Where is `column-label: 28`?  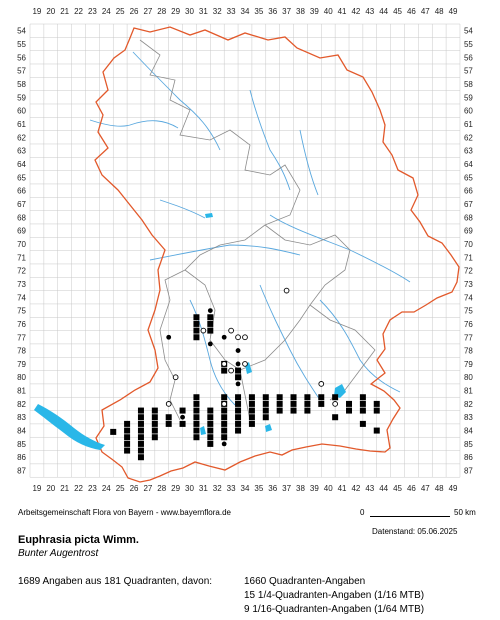 column-label: 28 is located at coordinates (161, 488).